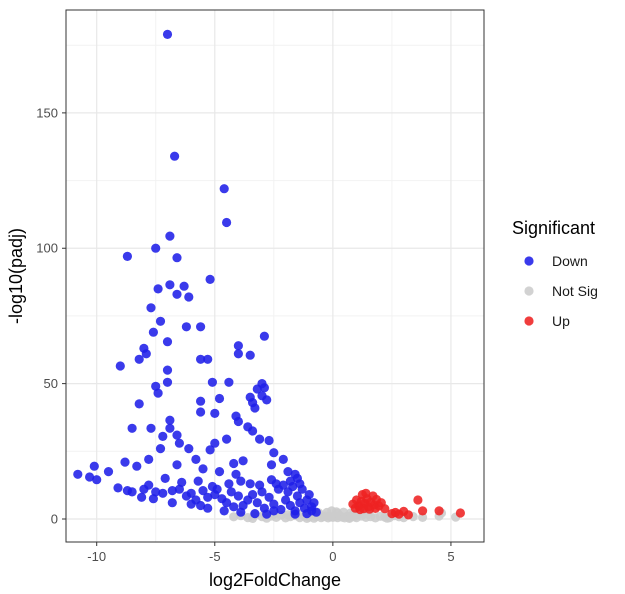 Image resolution: width=625 pixels, height=594 pixels. Describe the element at coordinates (561, 321) in the screenshot. I see `legend-label-up: Up` at that location.